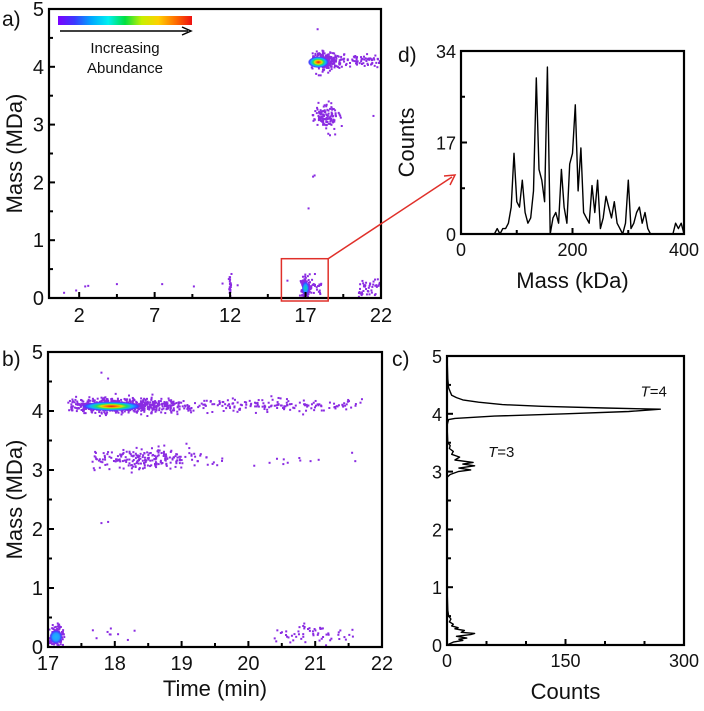 The height and width of the screenshot is (711, 704). Describe the element at coordinates (450, 180) in the screenshot. I see `arrow-head-icon` at that location.